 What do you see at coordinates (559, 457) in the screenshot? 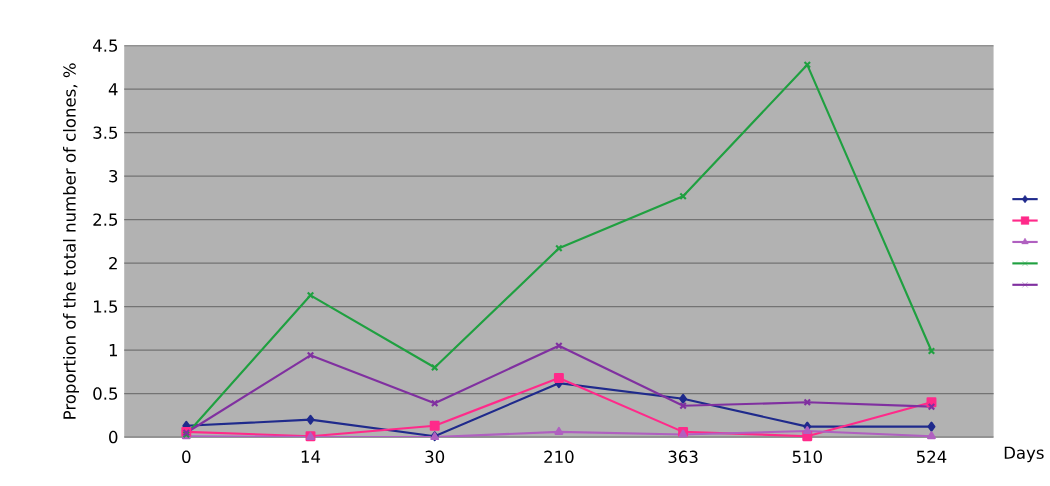
I see `x-tick-label: 210` at bounding box center [559, 457].